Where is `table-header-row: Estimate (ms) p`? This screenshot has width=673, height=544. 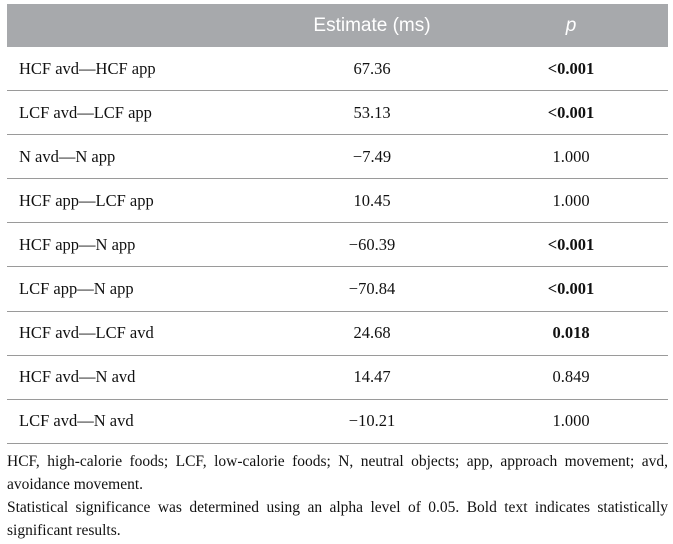 table-header-row: Estimate (ms) p is located at coordinates (337, 25).